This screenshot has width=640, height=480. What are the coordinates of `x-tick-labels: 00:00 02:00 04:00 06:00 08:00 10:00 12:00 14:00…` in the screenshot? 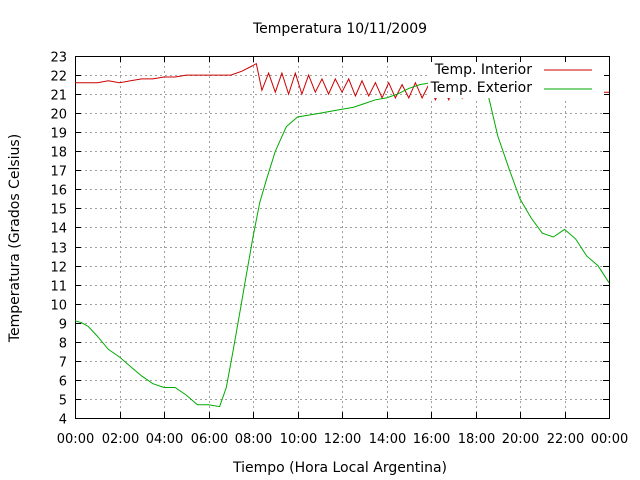 It's located at (342, 439).